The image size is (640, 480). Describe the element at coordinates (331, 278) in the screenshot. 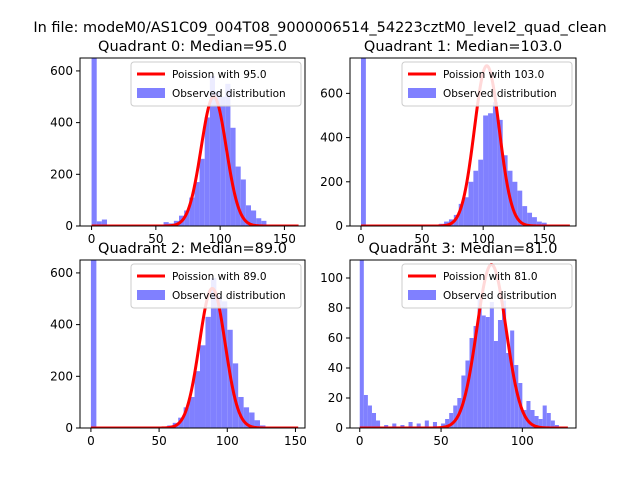

I see `y-tick-label: 100` at that location.